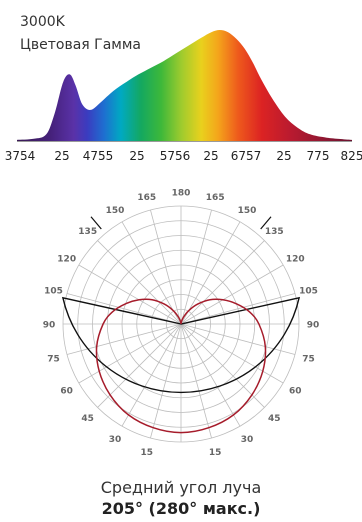  Describe the element at coordinates (181, 487) in the screenshot. I see `beam-angle-caption: Средний угол луча` at that location.